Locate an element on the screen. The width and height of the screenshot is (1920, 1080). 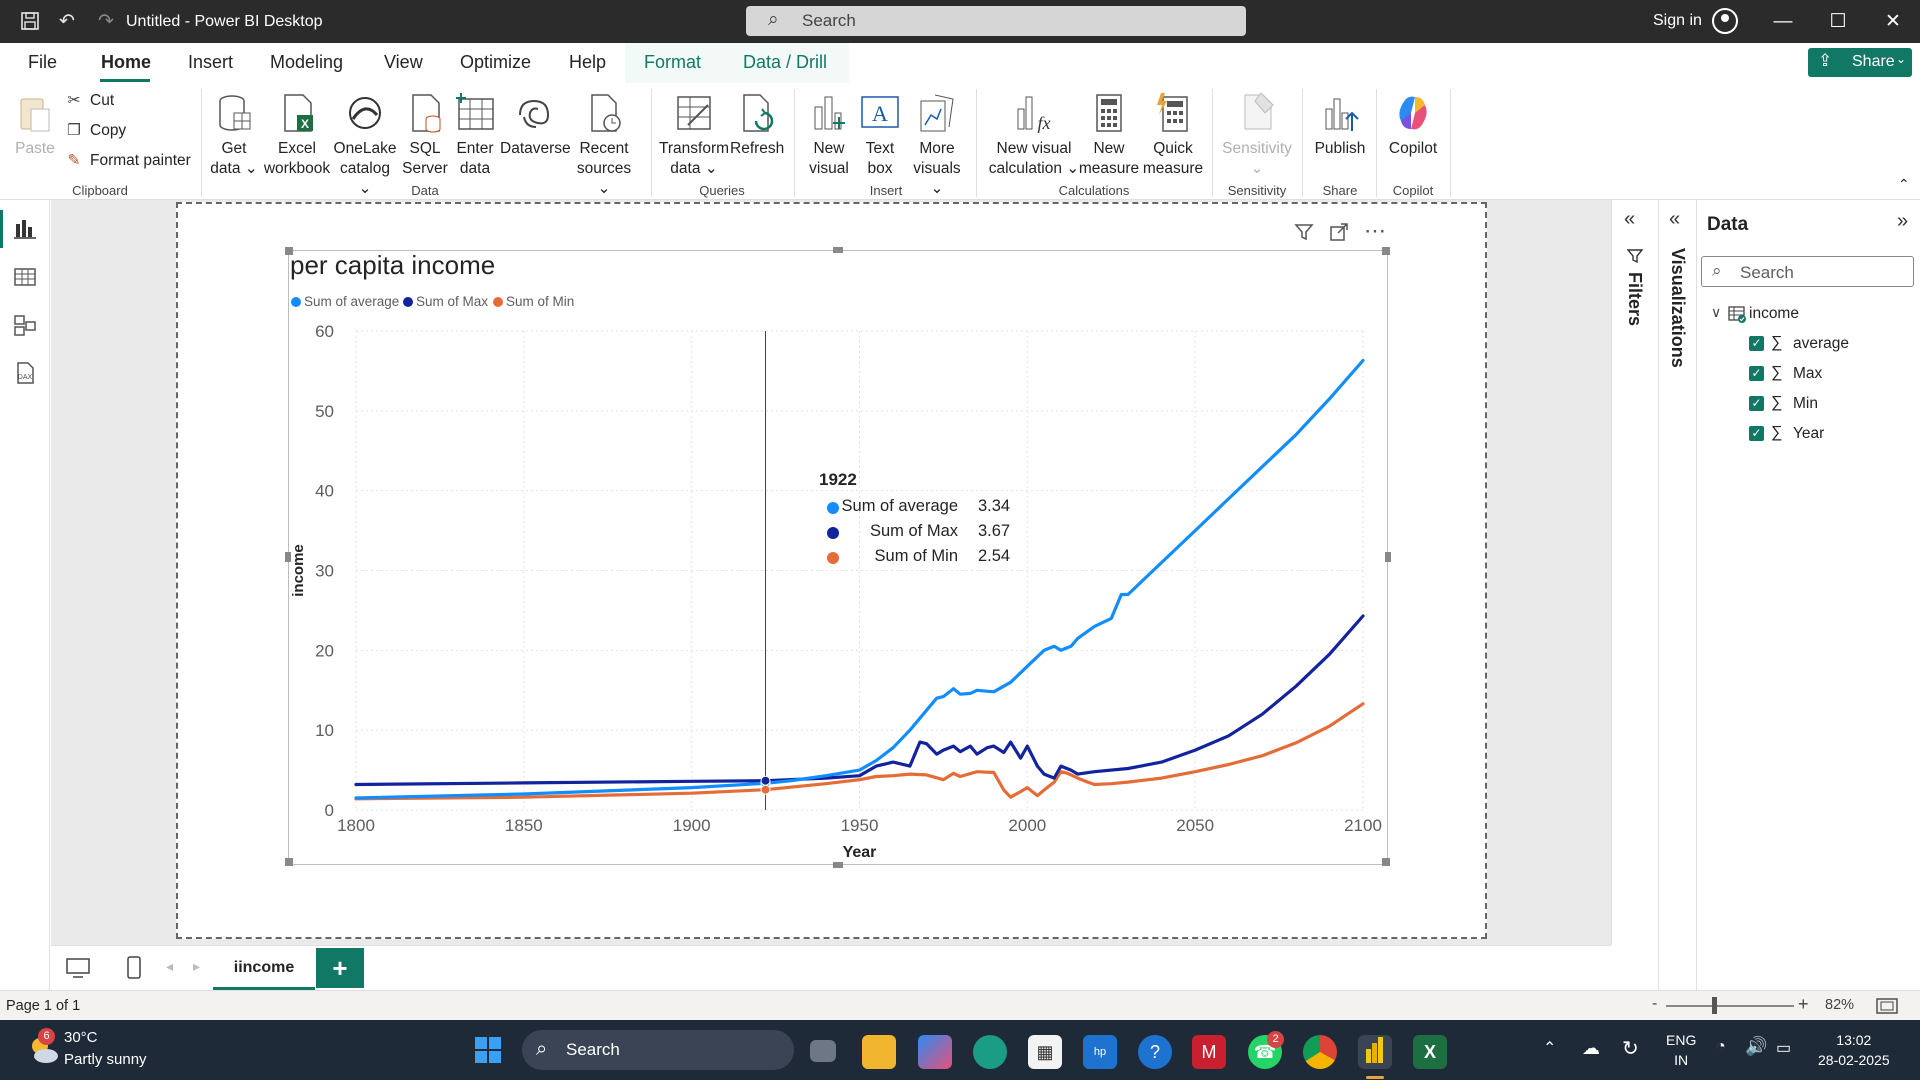
add-page-button: + is located at coordinates (340, 968).